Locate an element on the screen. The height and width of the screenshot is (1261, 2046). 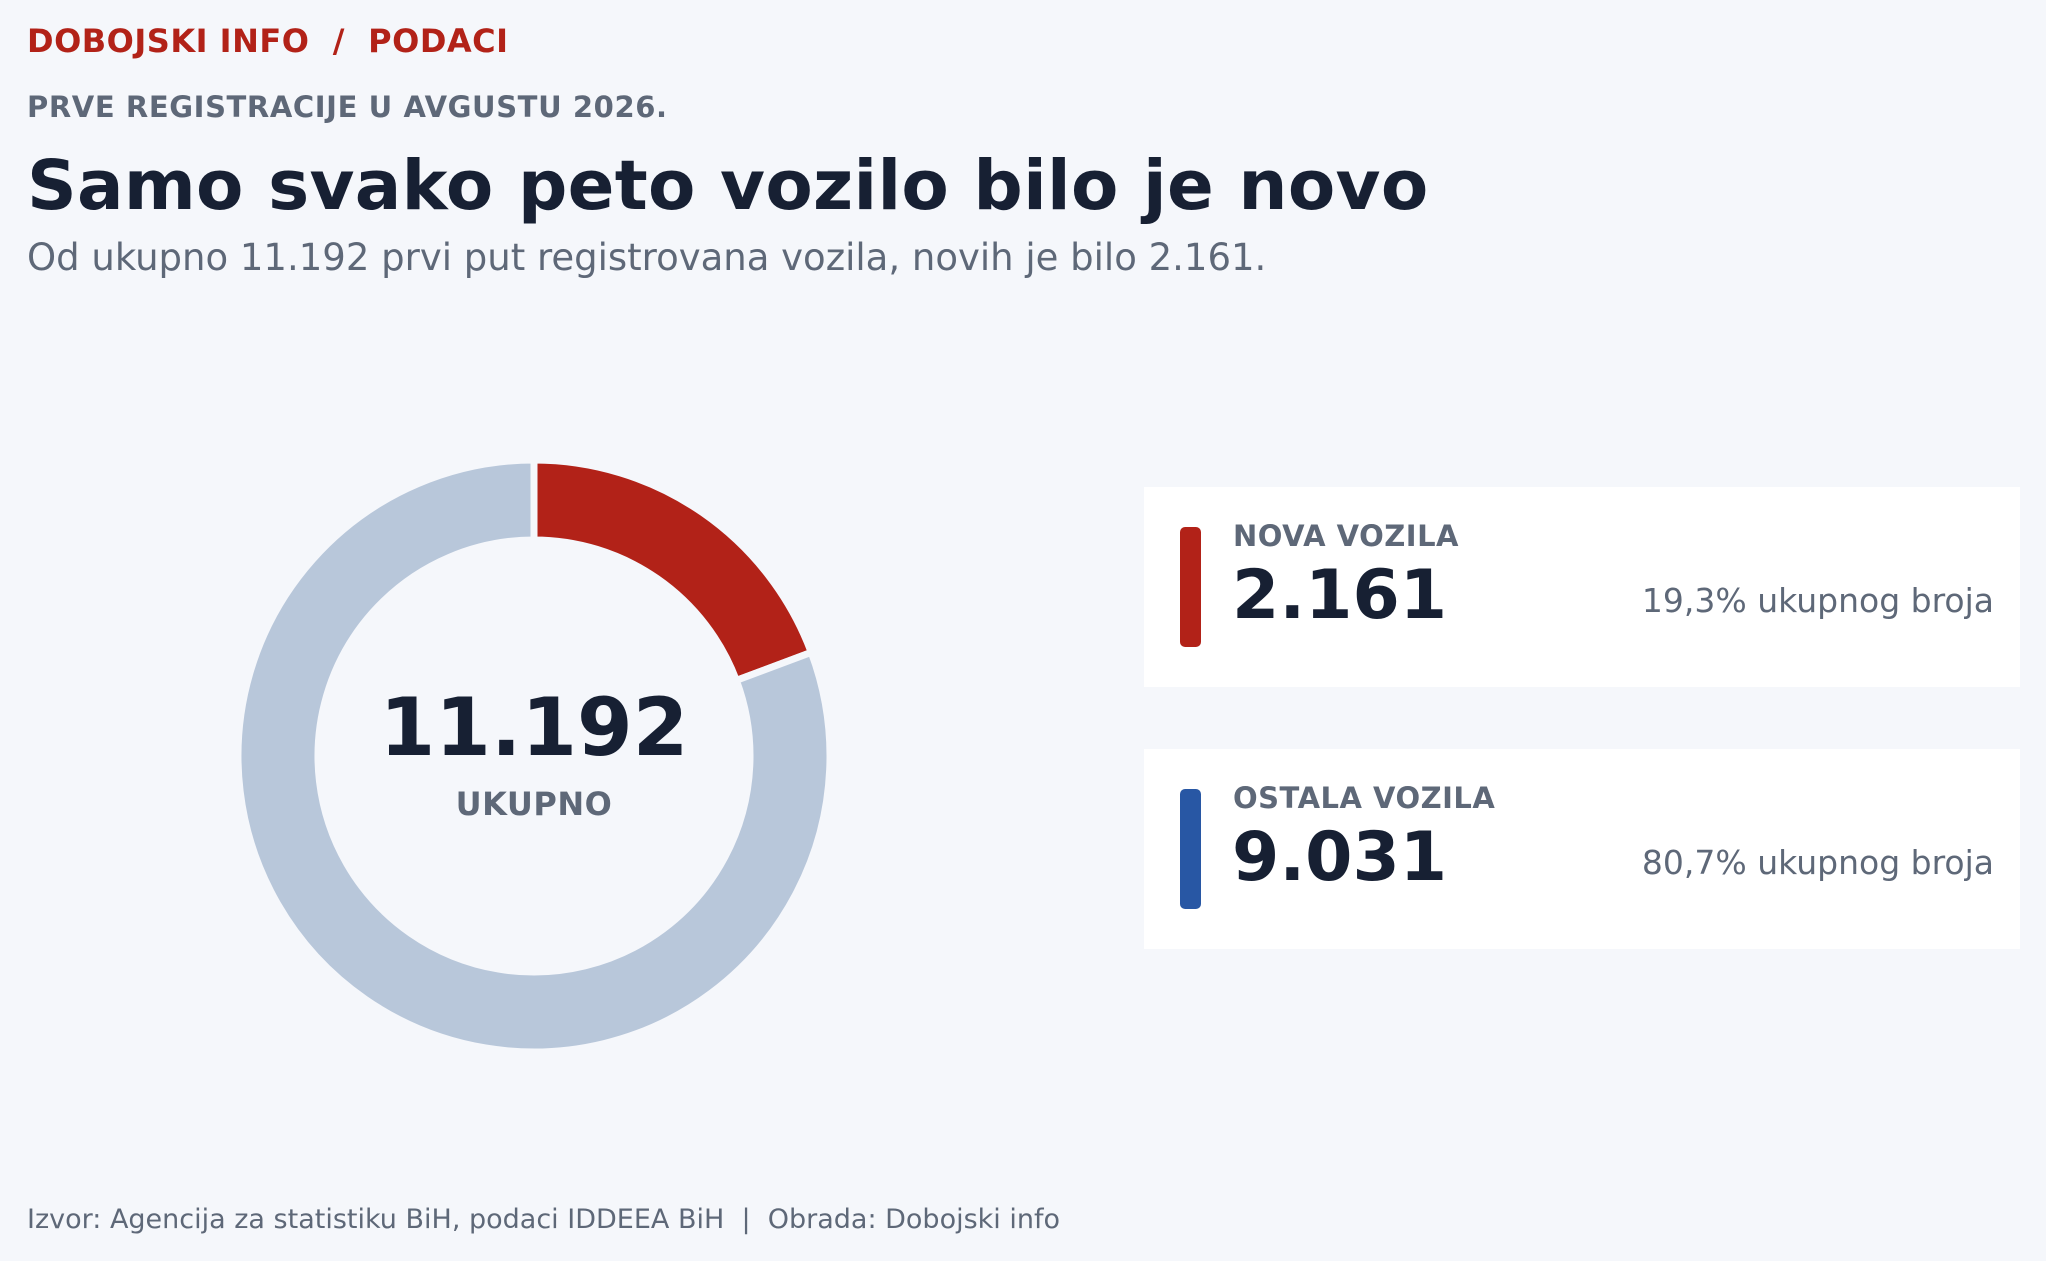
legend-share-new: 19,3% ukupnog broja is located at coordinates (1817, 600).